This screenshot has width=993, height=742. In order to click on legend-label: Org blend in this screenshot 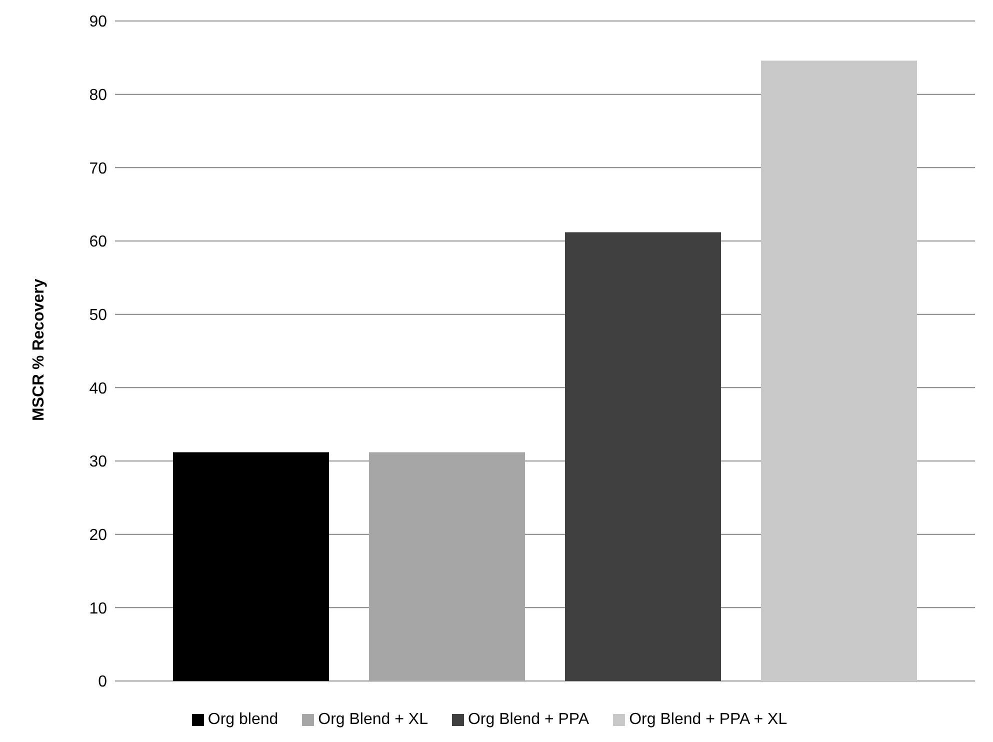, I will do `click(243, 719)`.